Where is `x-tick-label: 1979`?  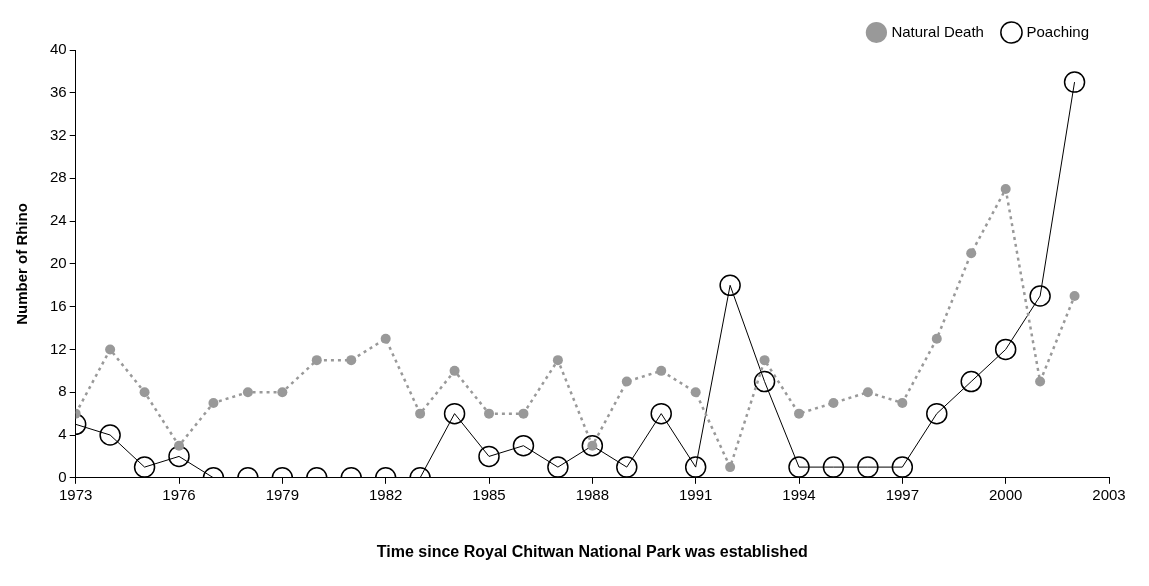
x-tick-label: 1979 is located at coordinates (282, 494).